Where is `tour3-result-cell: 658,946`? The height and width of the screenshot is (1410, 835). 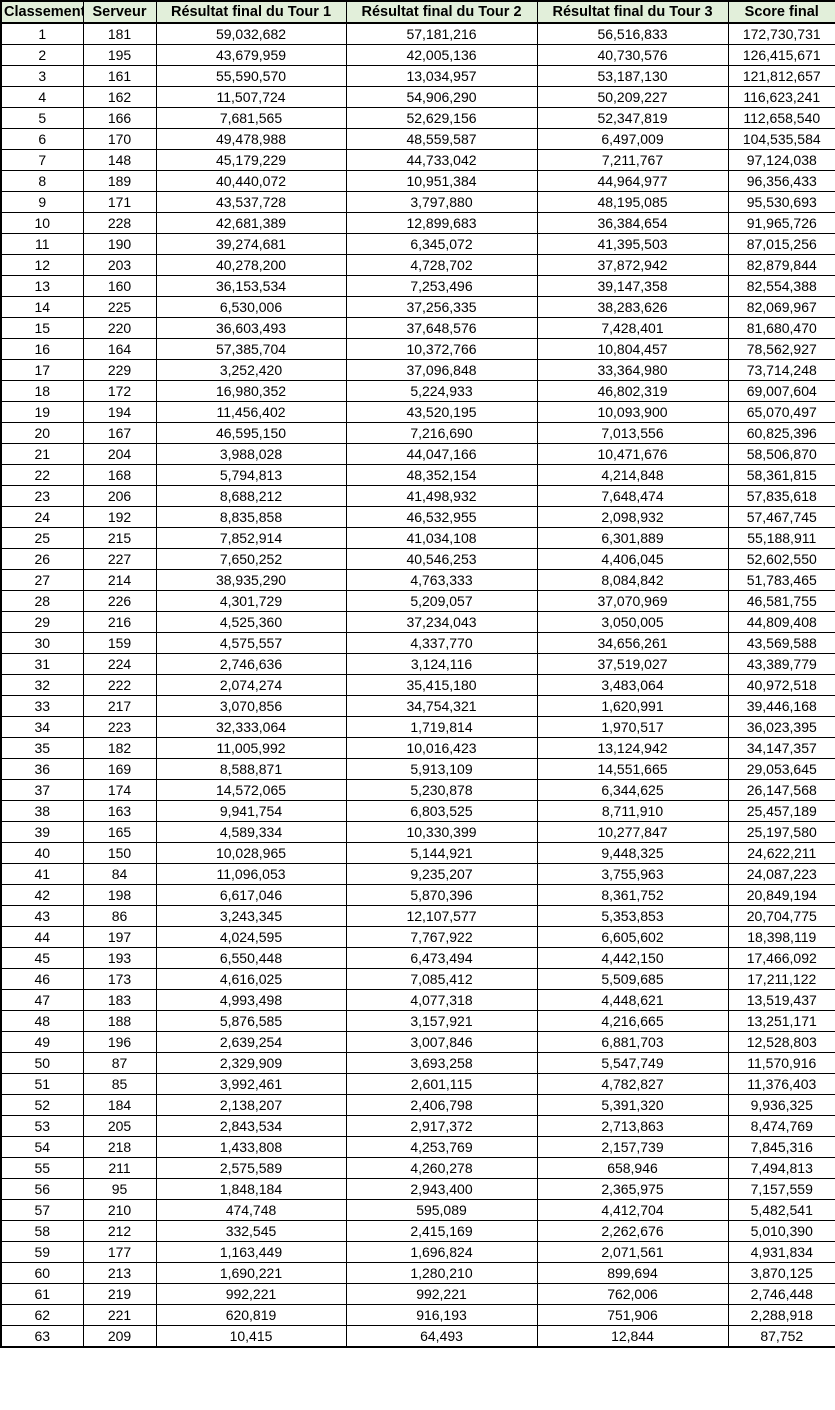 tour3-result-cell: 658,946 is located at coordinates (632, 1168).